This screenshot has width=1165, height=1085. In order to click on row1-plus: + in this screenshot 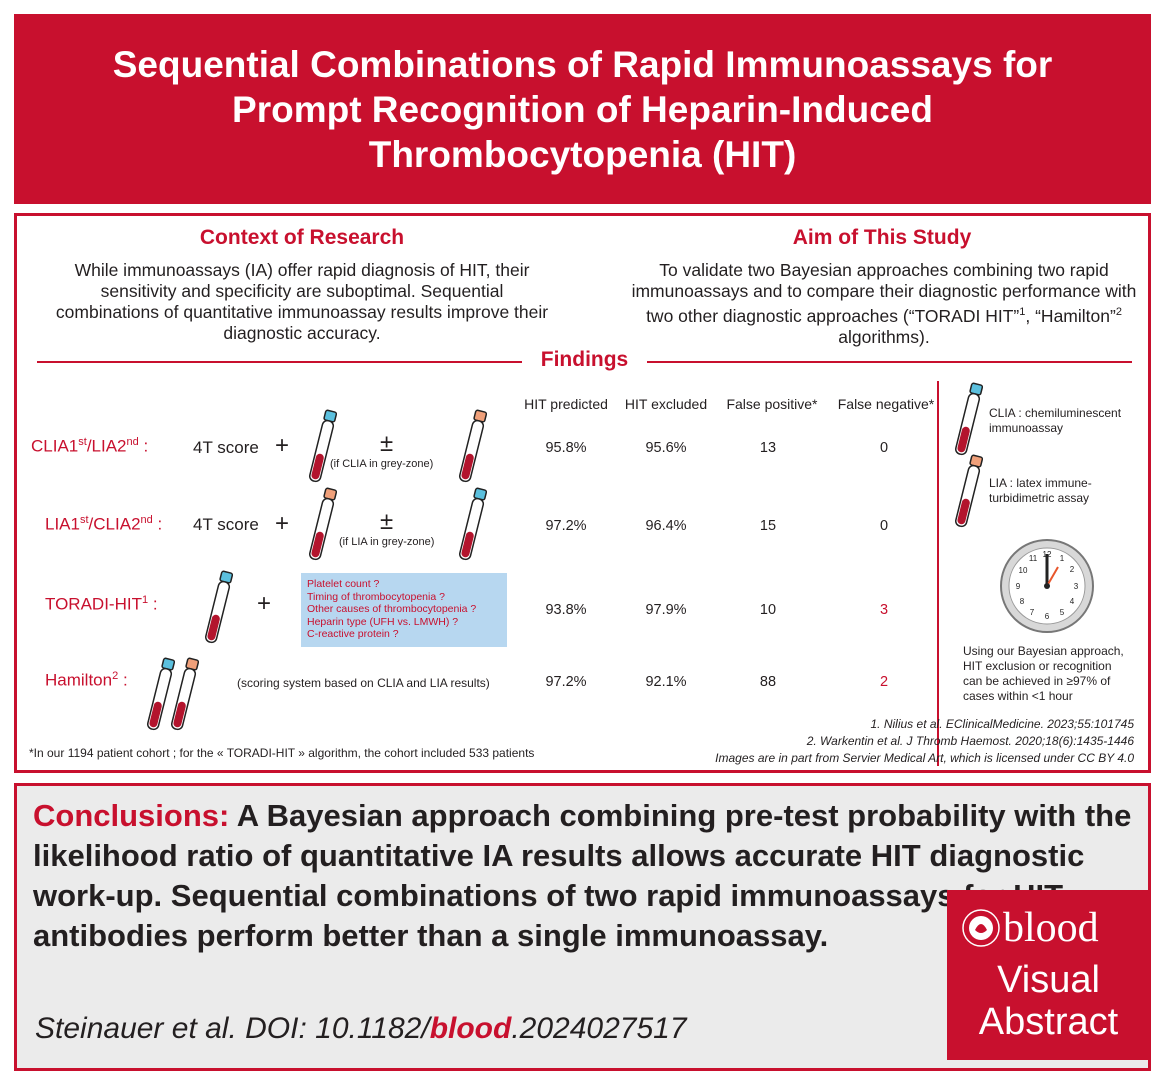, I will do `click(282, 445)`.